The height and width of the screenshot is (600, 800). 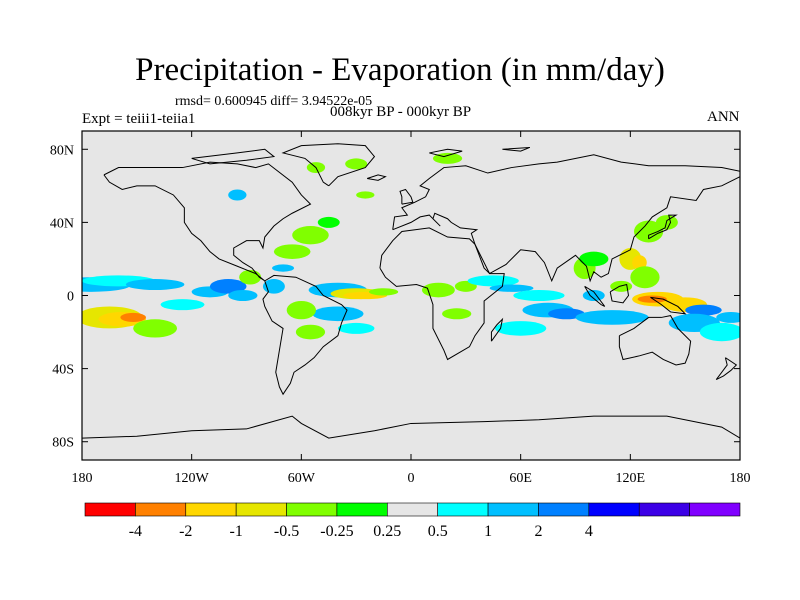 I want to click on colorbar-label: -4, so click(x=135, y=531).